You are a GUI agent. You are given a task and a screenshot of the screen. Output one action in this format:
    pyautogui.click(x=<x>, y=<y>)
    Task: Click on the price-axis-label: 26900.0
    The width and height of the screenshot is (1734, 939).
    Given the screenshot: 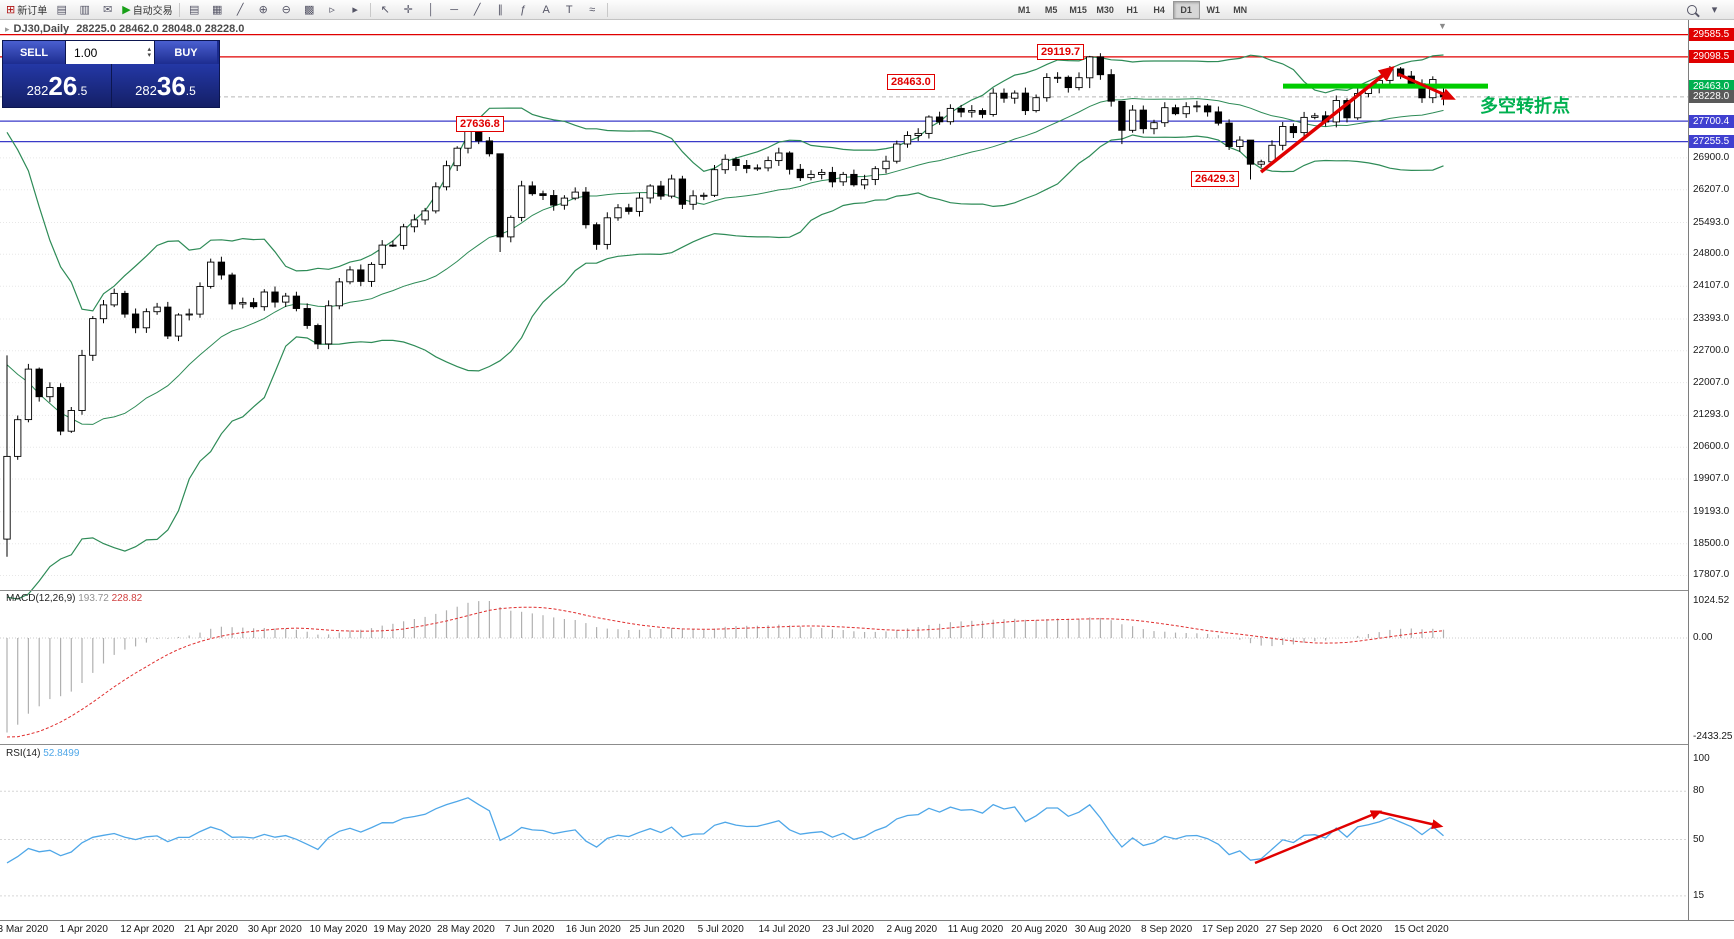 What is the action you would take?
    pyautogui.click(x=1711, y=157)
    